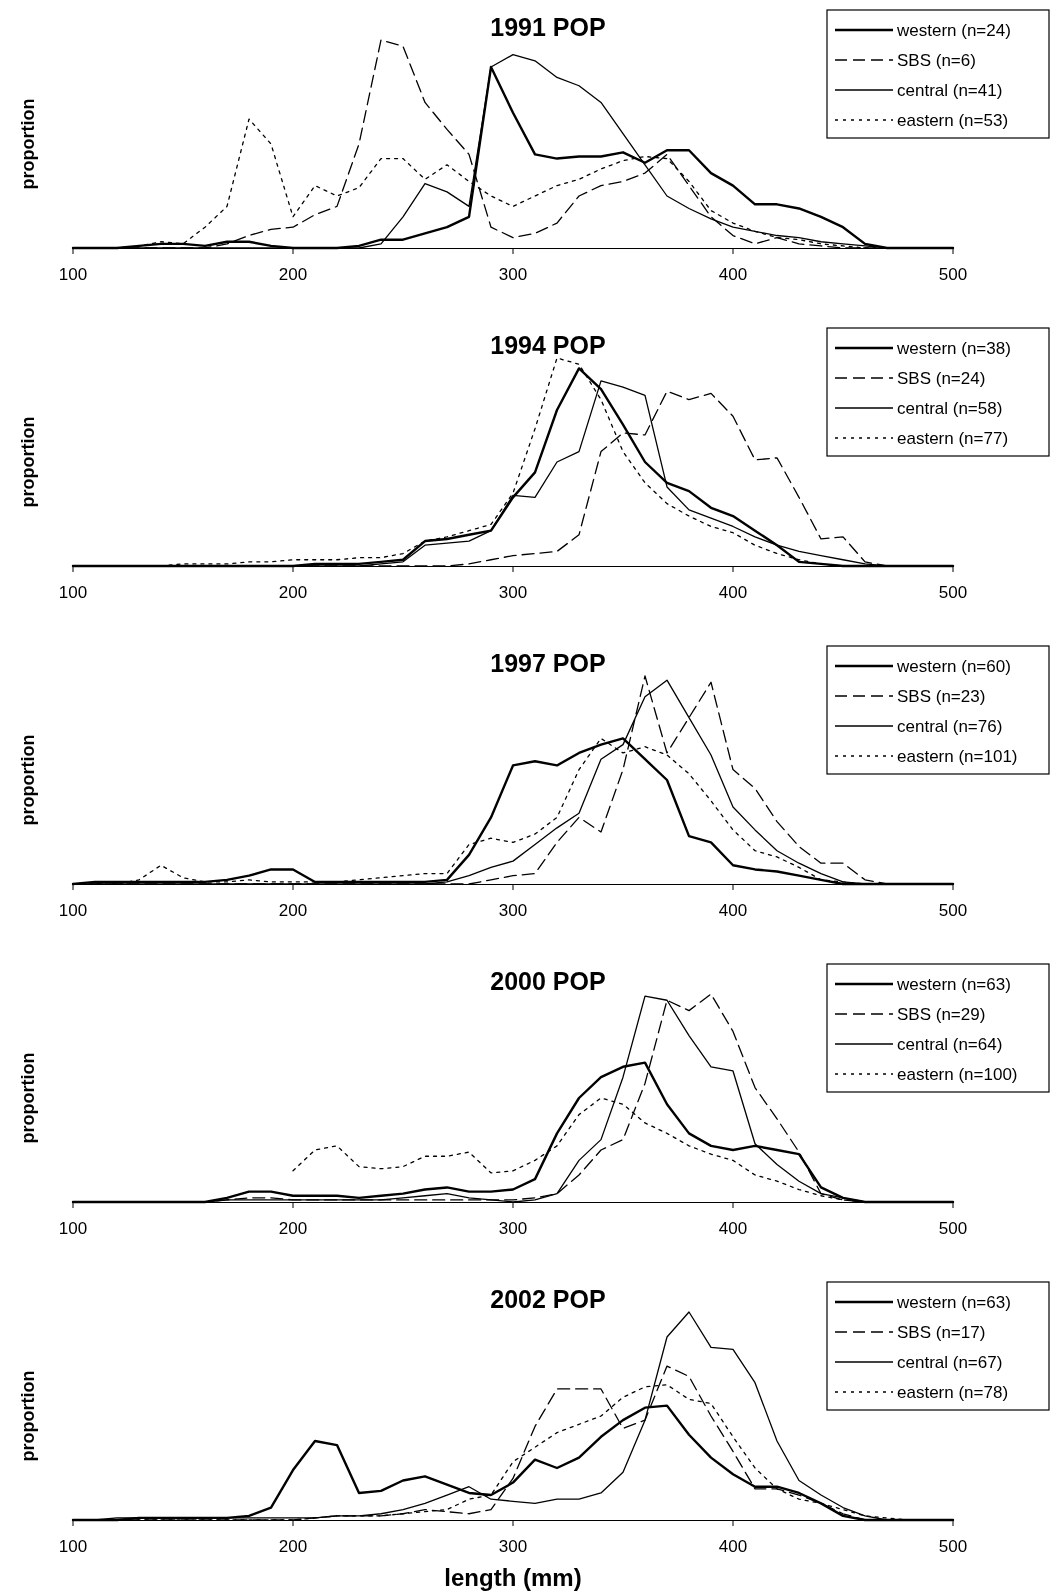  I want to click on legend-label: central (n=41), so click(950, 90).